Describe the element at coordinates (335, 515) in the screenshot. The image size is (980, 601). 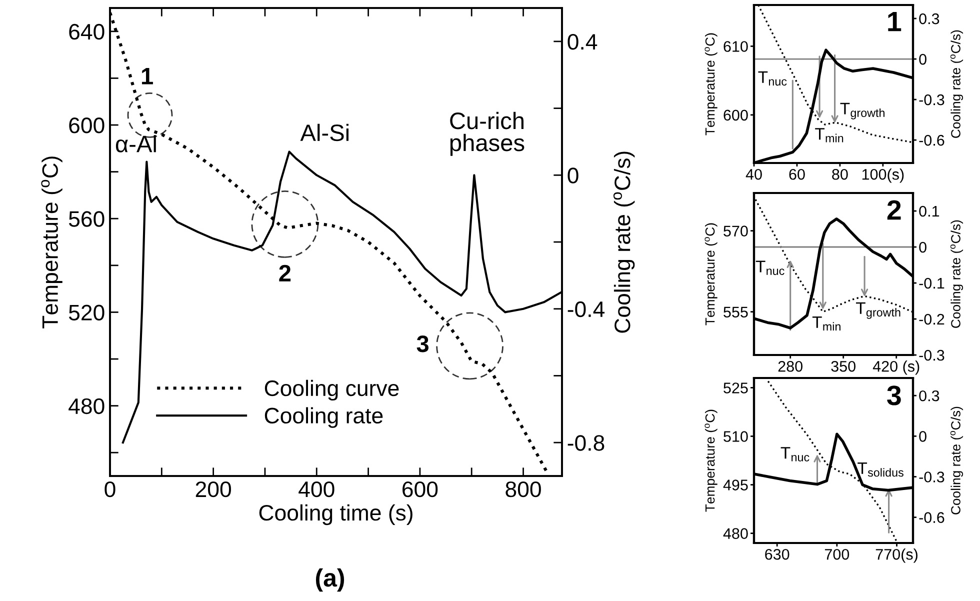
I see `x-axis-title: Cooling time (s)` at that location.